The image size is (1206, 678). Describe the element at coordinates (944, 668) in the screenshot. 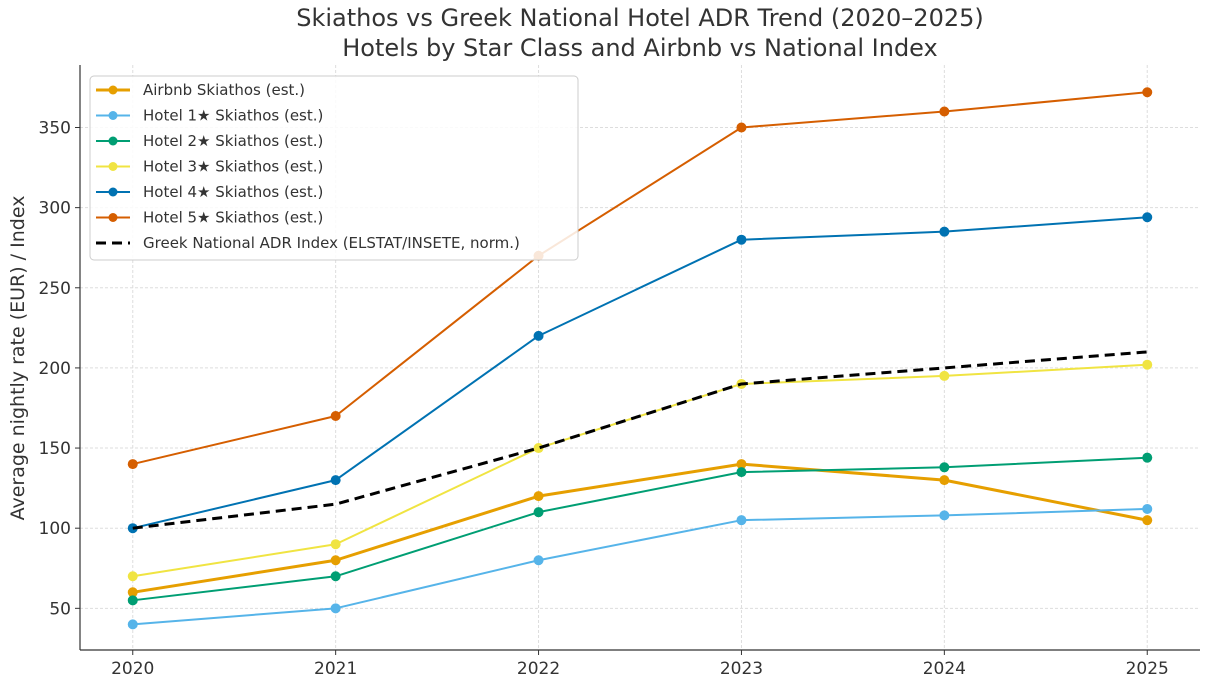

I see `x-tick-label: 2024` at that location.